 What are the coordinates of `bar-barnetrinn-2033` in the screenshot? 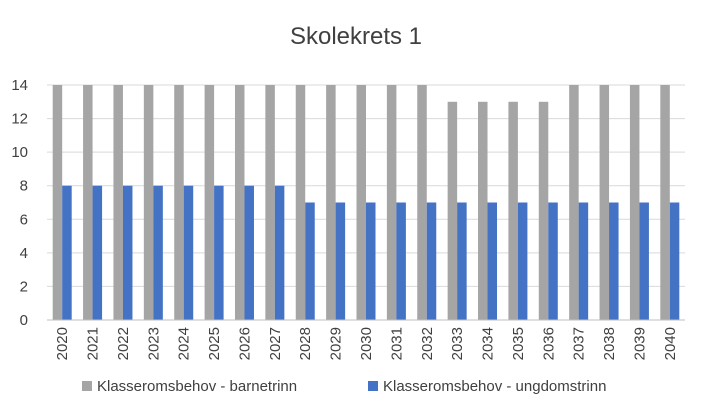 It's located at (452, 211).